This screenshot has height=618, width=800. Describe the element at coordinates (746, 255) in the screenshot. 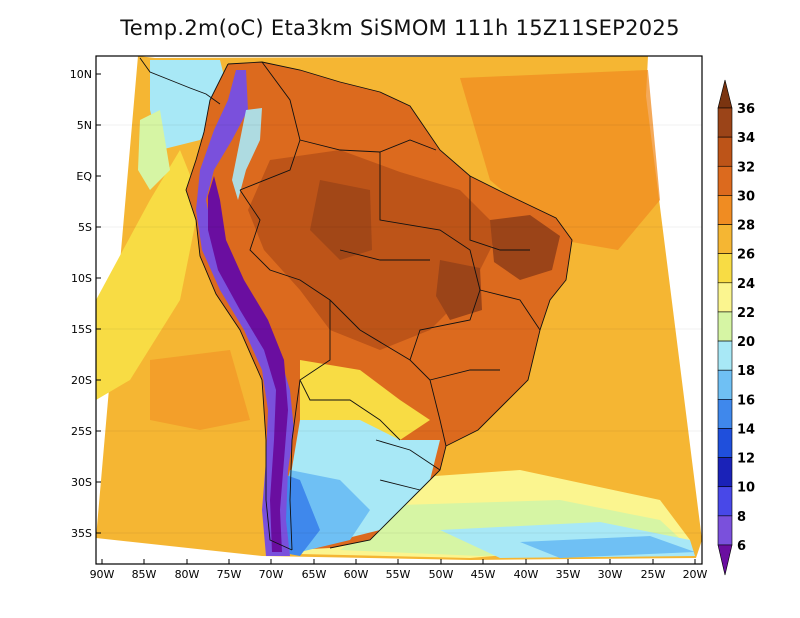

I see `colorbar-label: 26` at that location.